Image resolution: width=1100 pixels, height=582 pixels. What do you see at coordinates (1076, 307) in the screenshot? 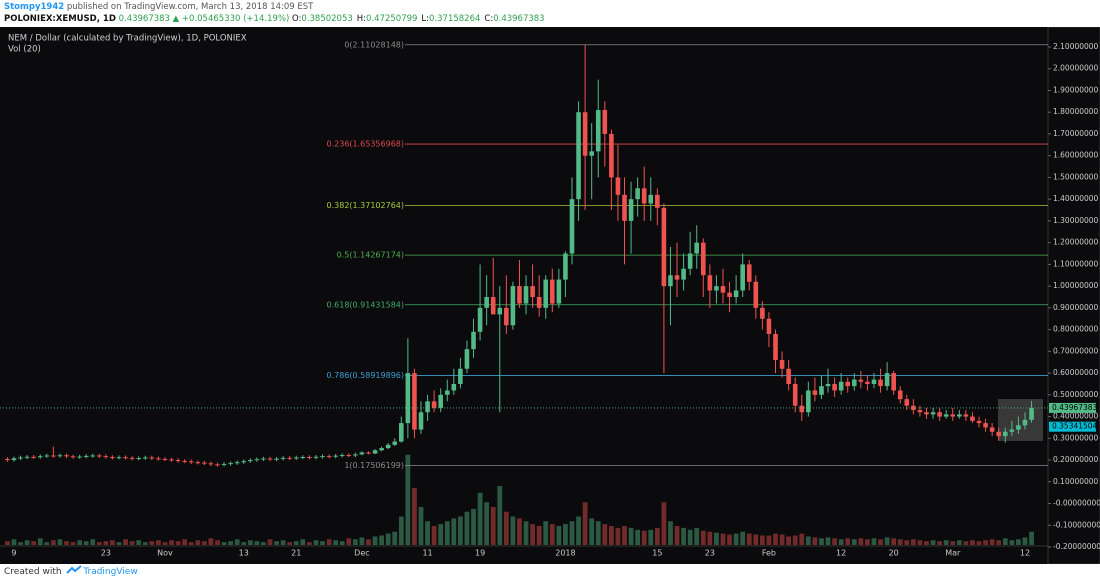
I see `y-tick-label: 0.90000000` at bounding box center [1076, 307].